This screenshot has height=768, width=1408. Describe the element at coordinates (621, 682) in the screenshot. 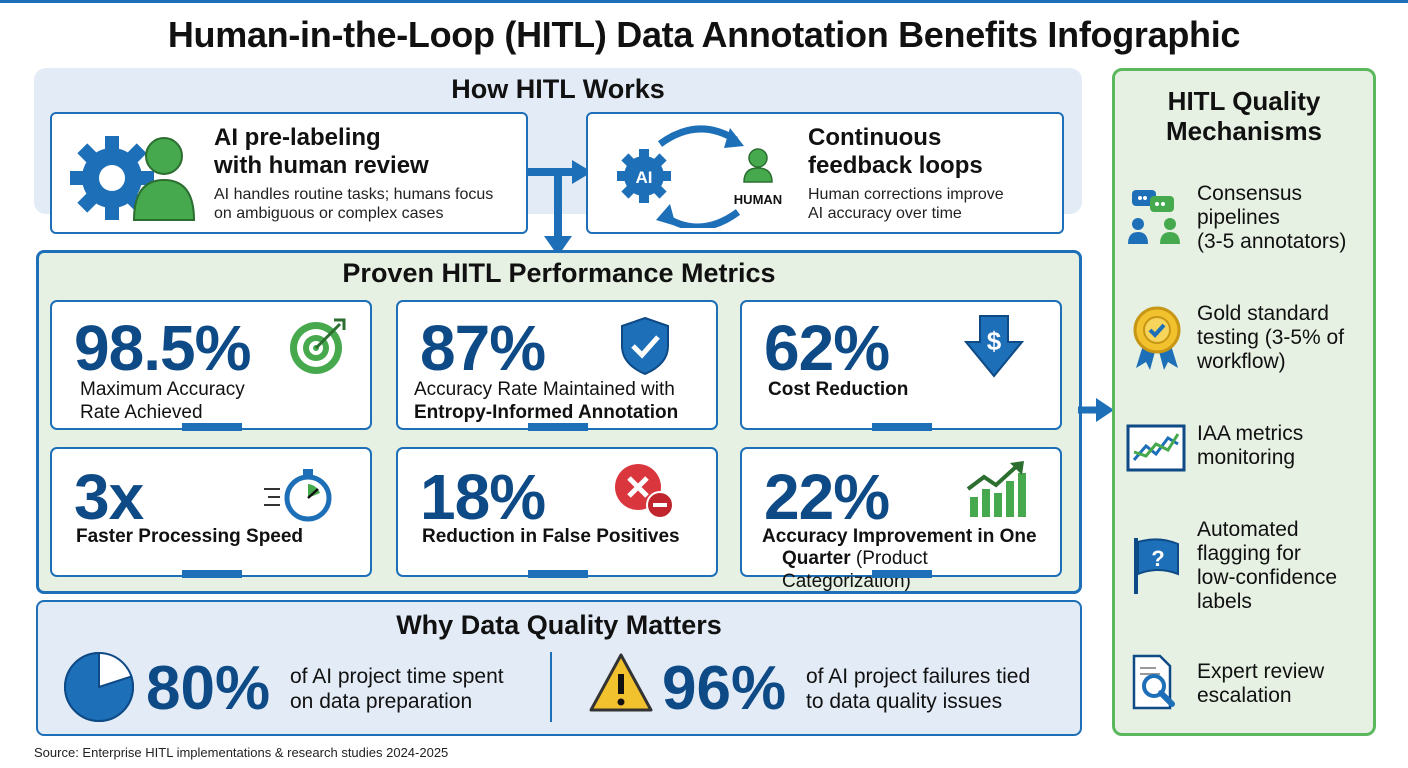

I see `warning-icon` at that location.